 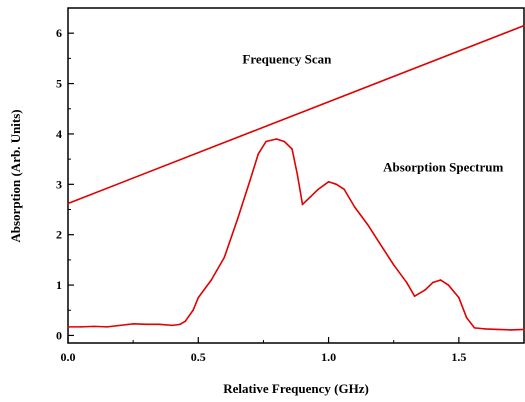 What do you see at coordinates (59, 84) in the screenshot?
I see `y-tick-label: 5` at bounding box center [59, 84].